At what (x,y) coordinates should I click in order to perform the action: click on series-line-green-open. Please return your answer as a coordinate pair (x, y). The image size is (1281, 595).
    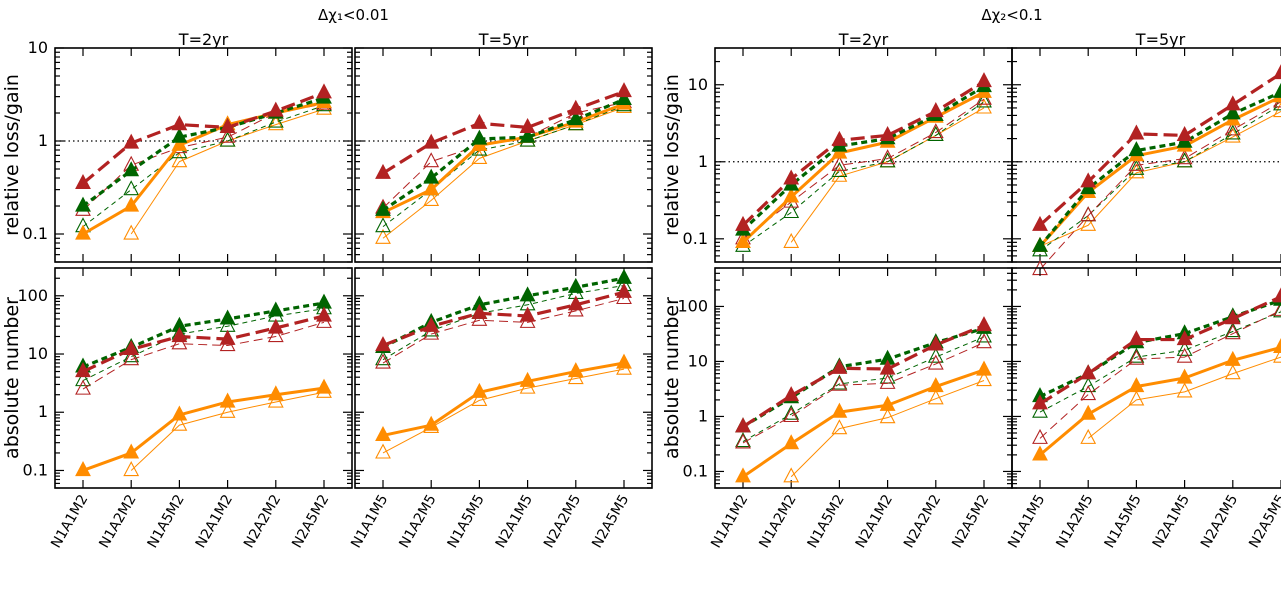
    Looking at the image, I should click on (1160, 362).